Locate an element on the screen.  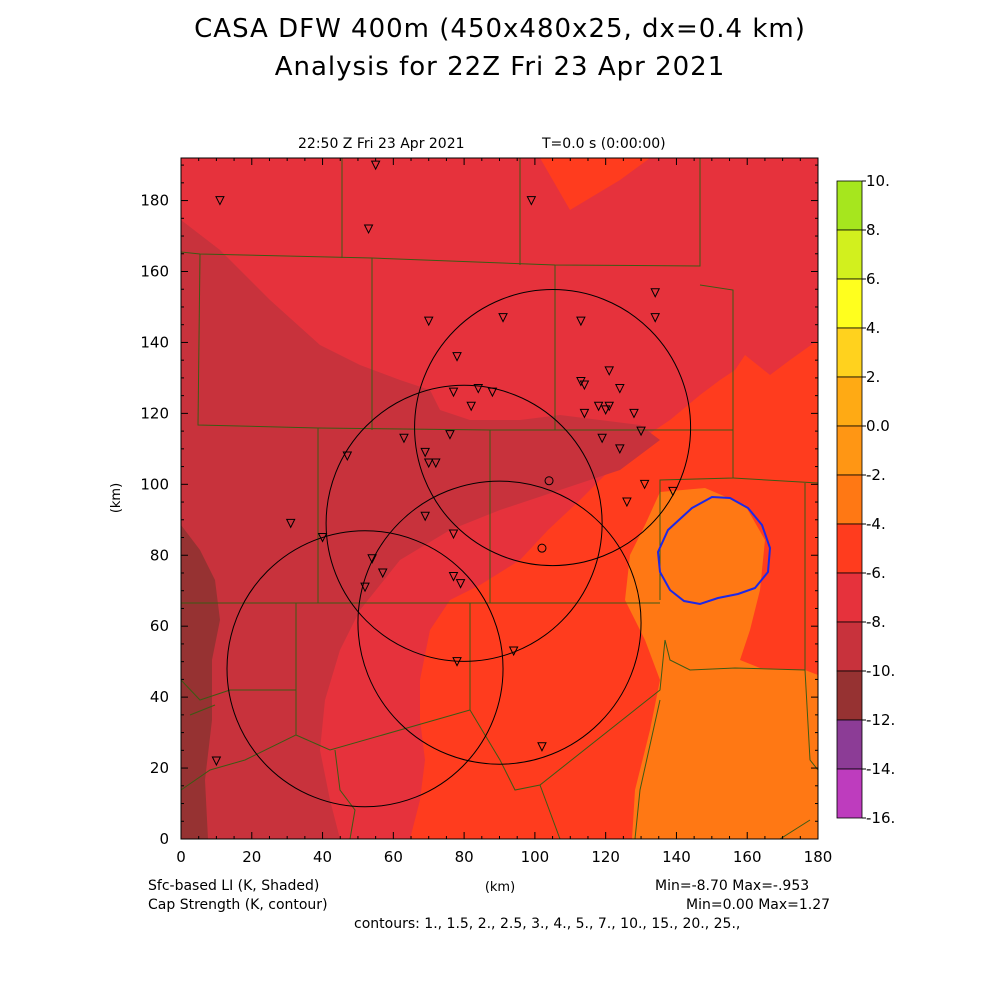
cap-contour-1k is located at coordinates (714, 550).